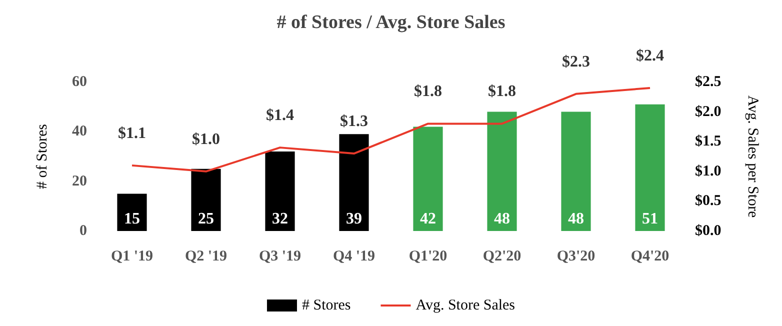 This screenshot has height=326, width=782. Describe the element at coordinates (206, 219) in the screenshot. I see `data-label: 25` at that location.